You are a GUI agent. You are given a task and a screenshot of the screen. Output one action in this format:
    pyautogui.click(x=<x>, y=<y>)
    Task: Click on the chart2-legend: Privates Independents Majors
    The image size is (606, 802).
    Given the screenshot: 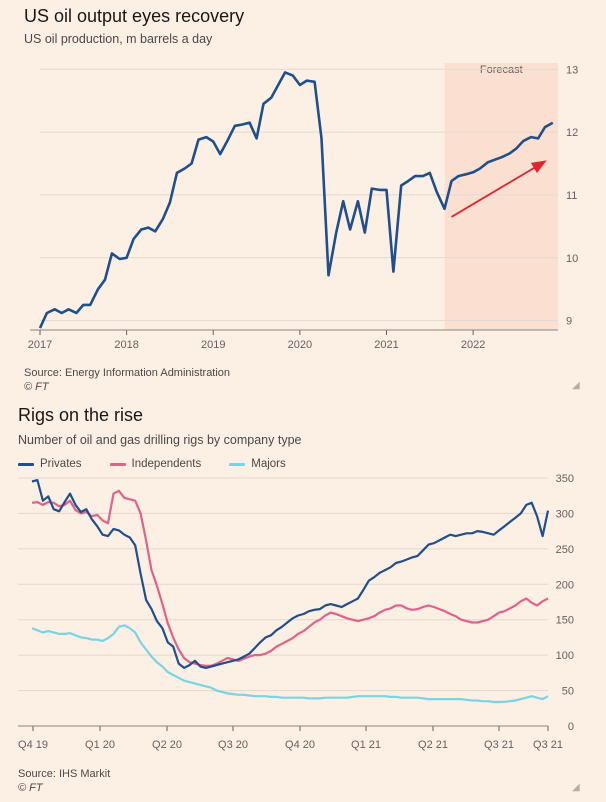 What is the action you would take?
    pyautogui.click(x=152, y=464)
    